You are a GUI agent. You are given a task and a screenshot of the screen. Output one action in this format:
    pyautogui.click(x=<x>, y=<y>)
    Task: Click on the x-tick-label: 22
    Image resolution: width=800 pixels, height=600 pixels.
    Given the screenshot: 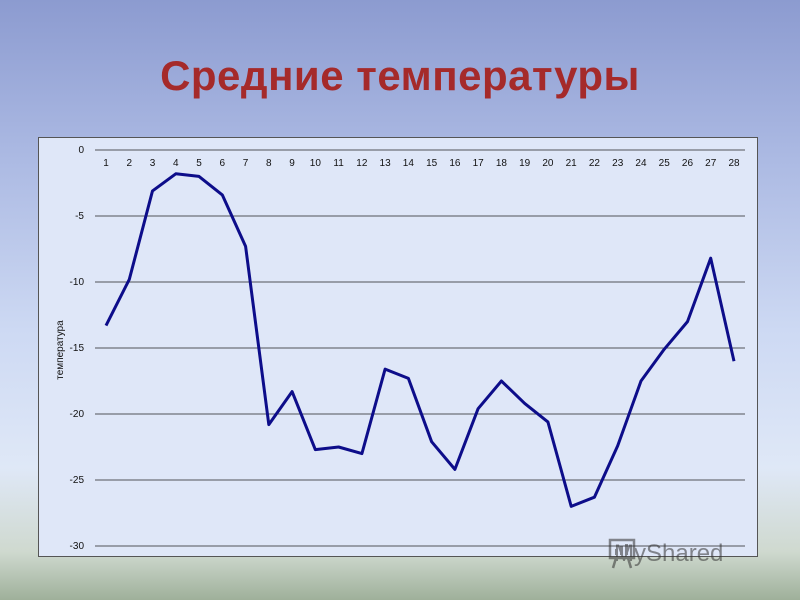 What is the action you would take?
    pyautogui.click(x=595, y=163)
    